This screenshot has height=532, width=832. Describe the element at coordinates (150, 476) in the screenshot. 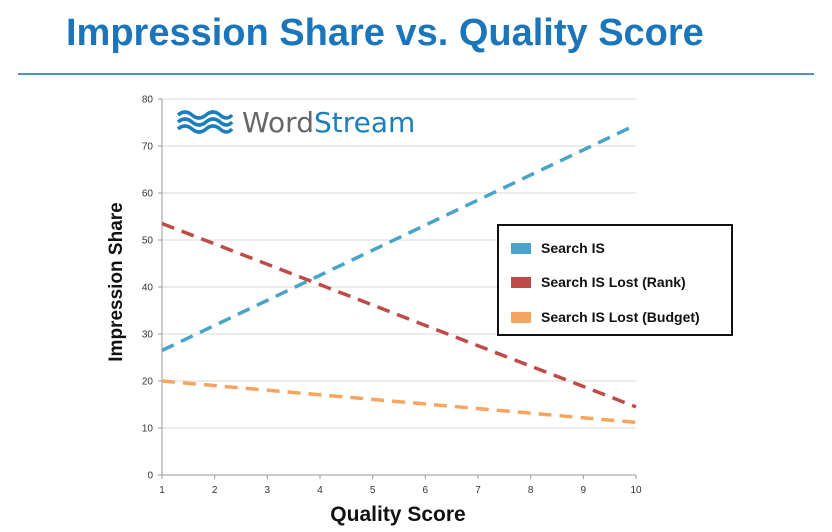

I see `y-tick-label: 0` at that location.